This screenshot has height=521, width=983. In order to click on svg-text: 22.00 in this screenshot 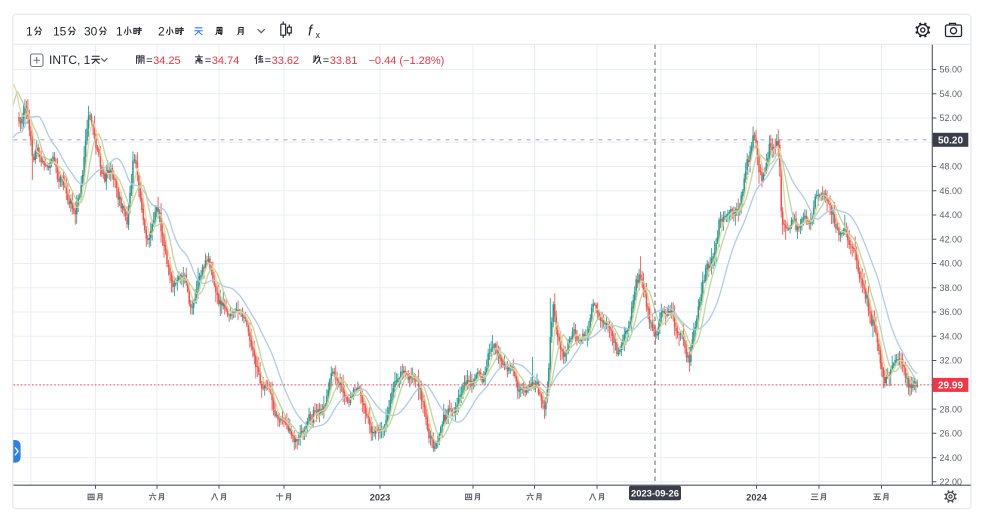, I will do `click(951, 482)`.